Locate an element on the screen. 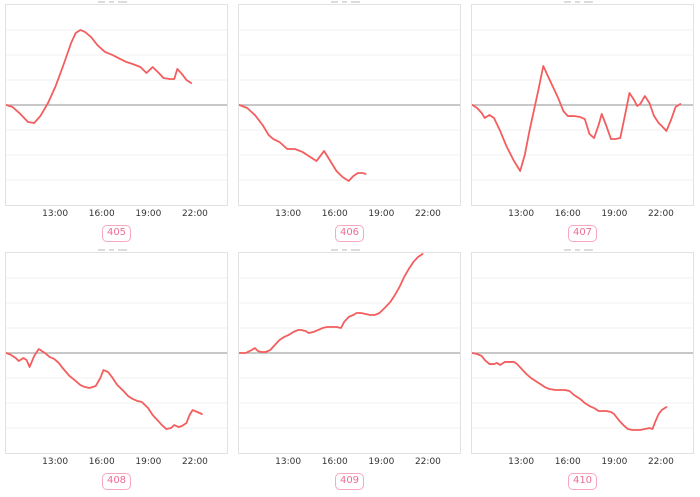  chart-caption-row: 410 is located at coordinates (582, 479).